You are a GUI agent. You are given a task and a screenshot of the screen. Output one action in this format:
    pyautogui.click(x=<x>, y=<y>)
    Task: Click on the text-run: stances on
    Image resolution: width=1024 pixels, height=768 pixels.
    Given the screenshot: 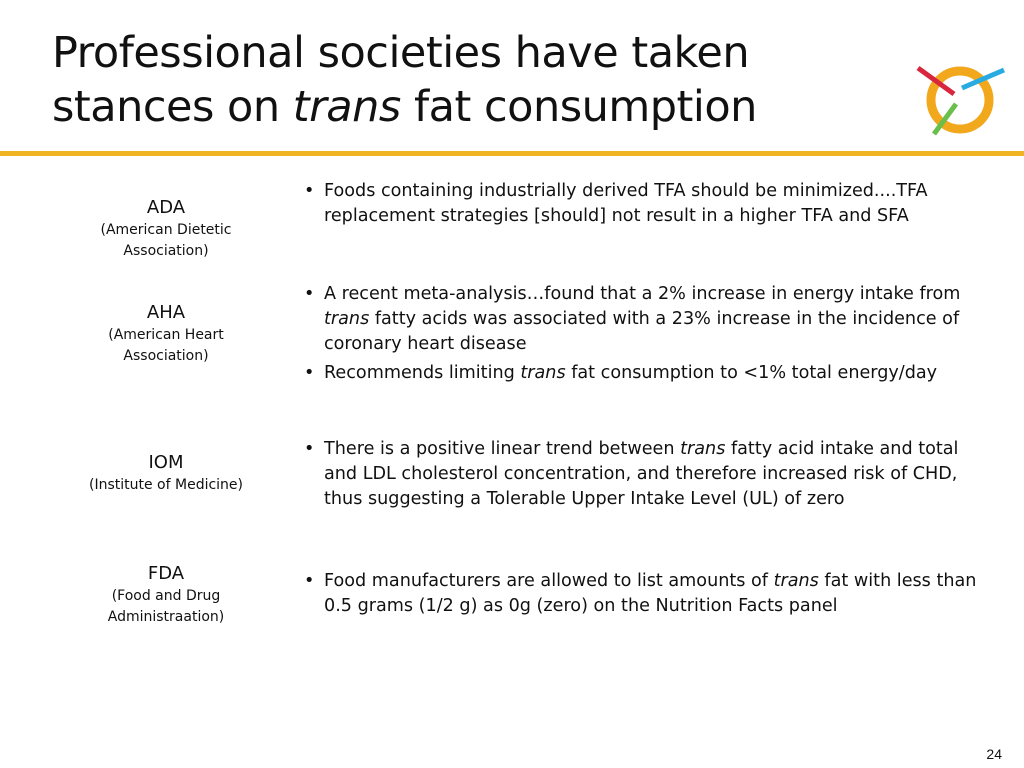 What is the action you would take?
    pyautogui.click(x=172, y=107)
    